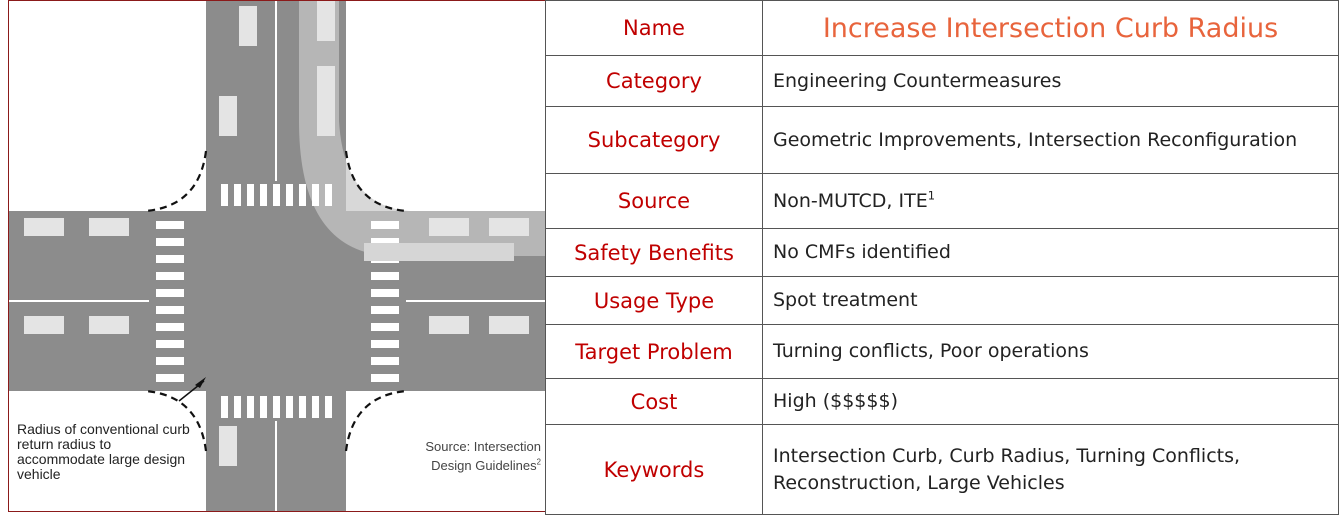 The height and width of the screenshot is (515, 1339). I want to click on row-value: Increase Intersection Curb Radius, so click(1050, 28).